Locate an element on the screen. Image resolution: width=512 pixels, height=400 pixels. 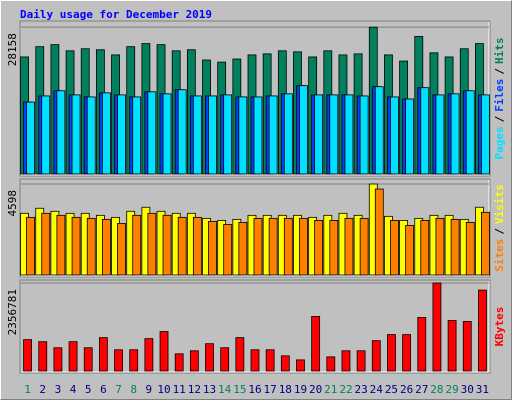
legend-entry: Files is located at coordinates (499, 95).